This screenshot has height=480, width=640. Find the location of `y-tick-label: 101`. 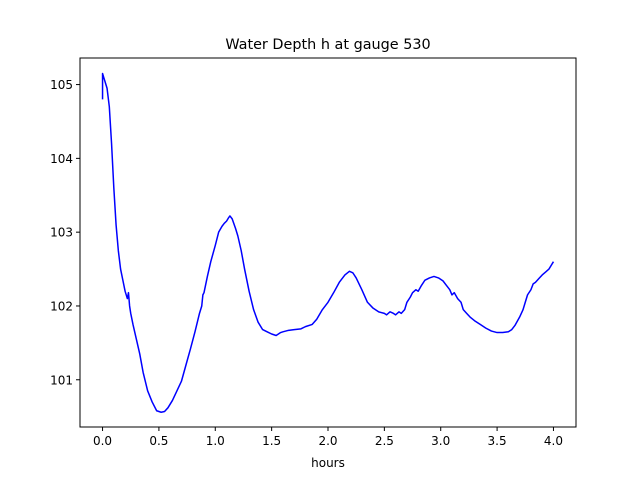

y-tick-label: 101 is located at coordinates (61, 380).